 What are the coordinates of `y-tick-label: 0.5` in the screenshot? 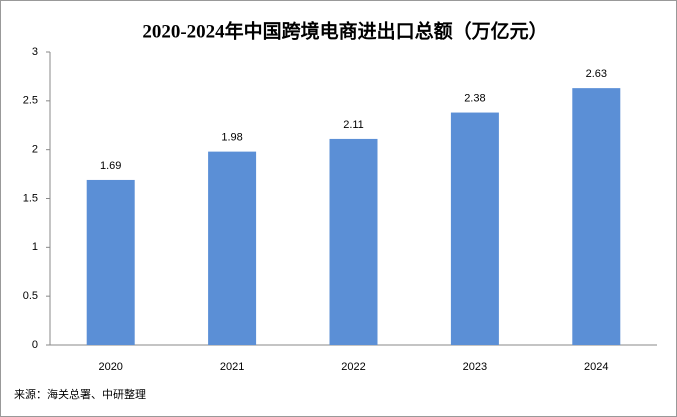 It's located at (30, 296).